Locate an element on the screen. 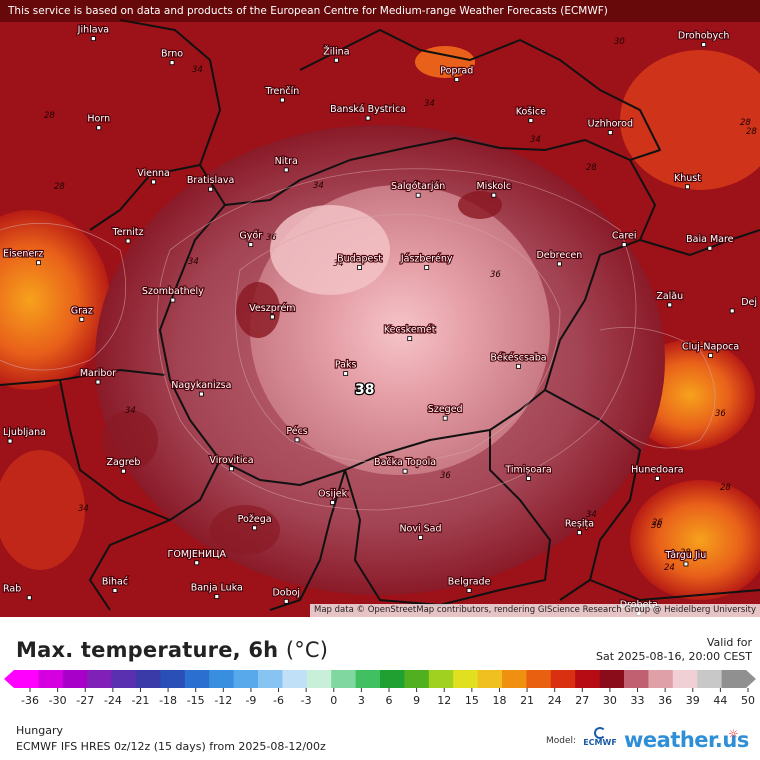 This screenshot has height=760, width=760. city-marker: Ternitz is located at coordinates (127, 235).